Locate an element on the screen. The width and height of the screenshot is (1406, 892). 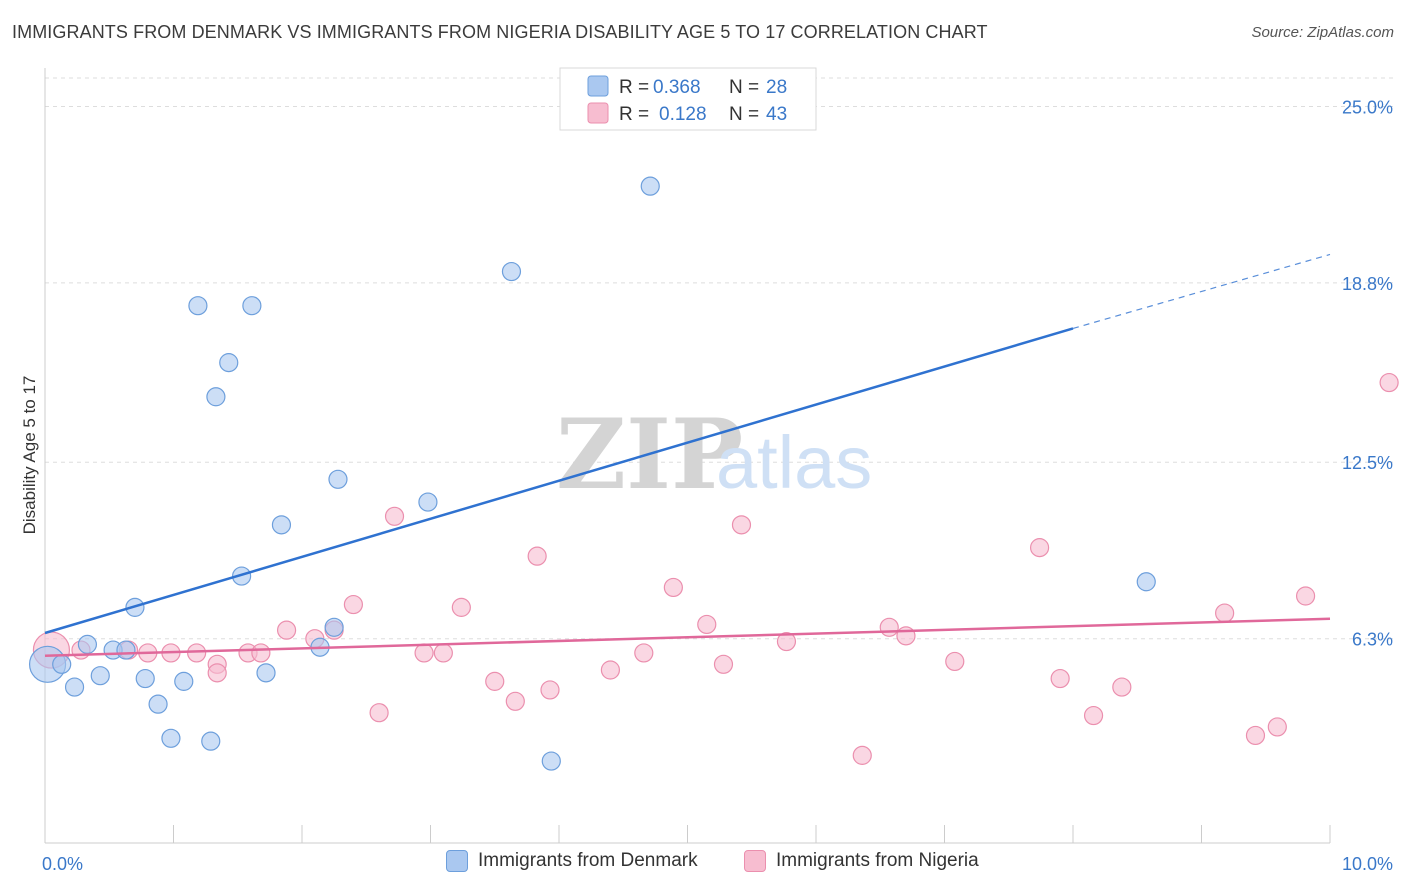
legend-n-label-denmark: N = is located at coordinates (744, 87).